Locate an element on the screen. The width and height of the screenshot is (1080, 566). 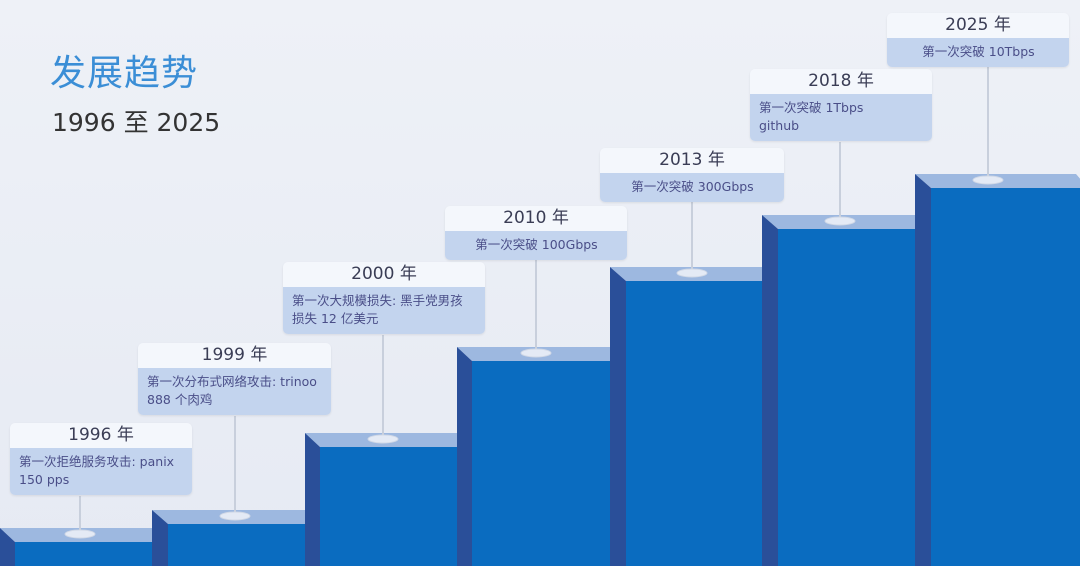
milestone-description: 第一次分布式网络攻击: trinoo 888 个肉鸡 is located at coordinates (234, 391).